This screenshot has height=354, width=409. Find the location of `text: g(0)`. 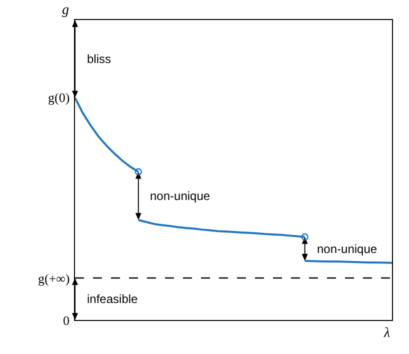

text: g(0) is located at coordinates (59, 97).